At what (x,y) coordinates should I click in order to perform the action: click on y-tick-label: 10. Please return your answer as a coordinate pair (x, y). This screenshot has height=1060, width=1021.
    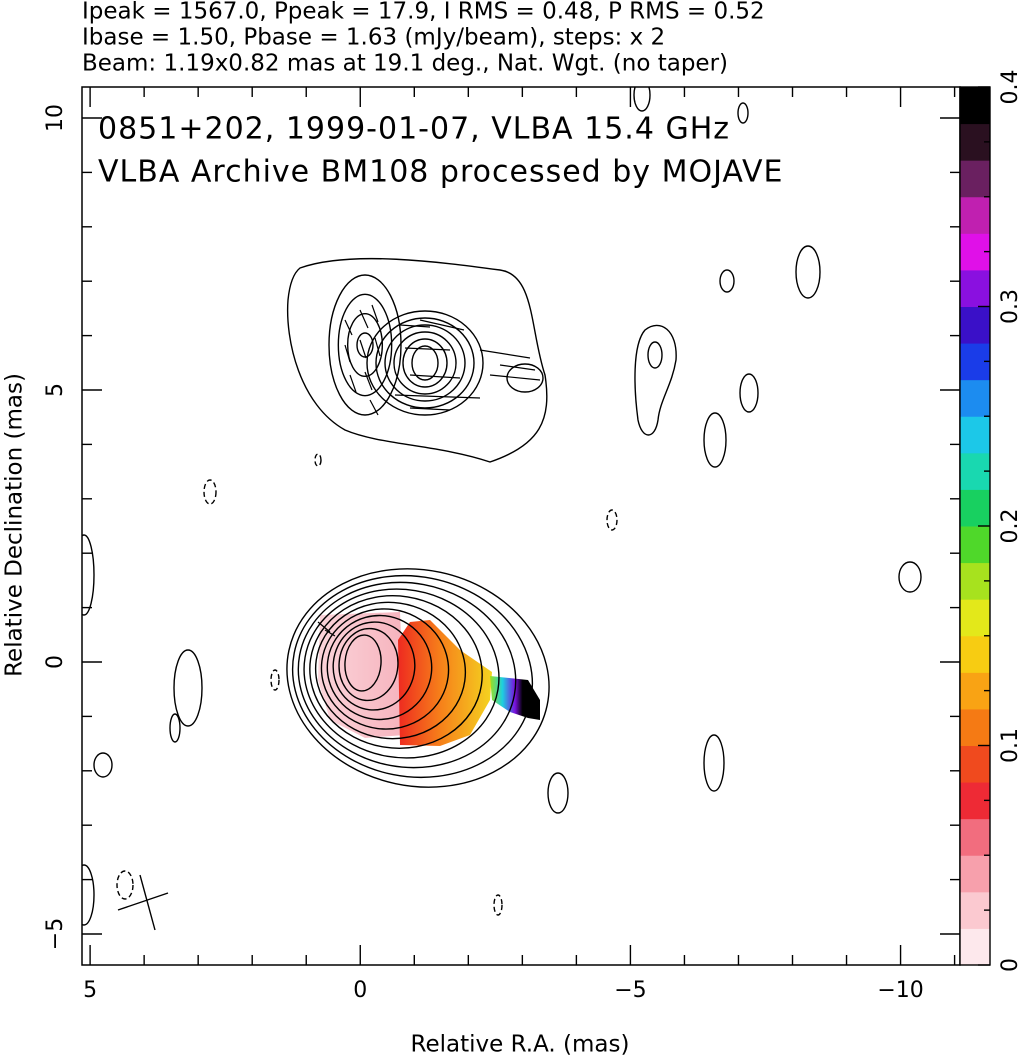
    Looking at the image, I should click on (55, 118).